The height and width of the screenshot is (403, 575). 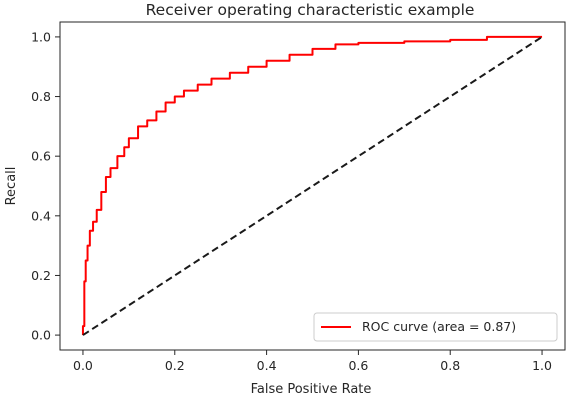 I want to click on y-tick-label: 0.0, so click(x=41, y=335).